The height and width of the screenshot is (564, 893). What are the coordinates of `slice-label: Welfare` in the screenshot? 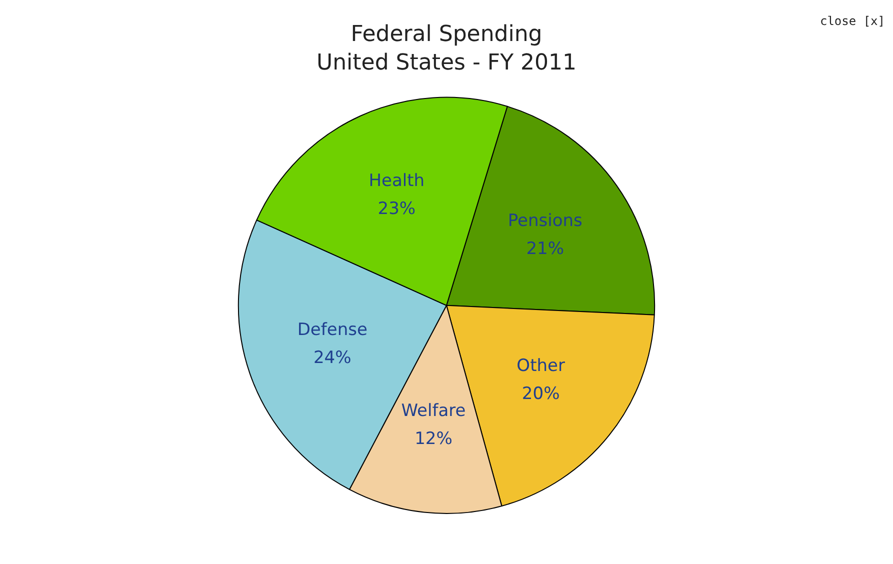 It's located at (433, 410).